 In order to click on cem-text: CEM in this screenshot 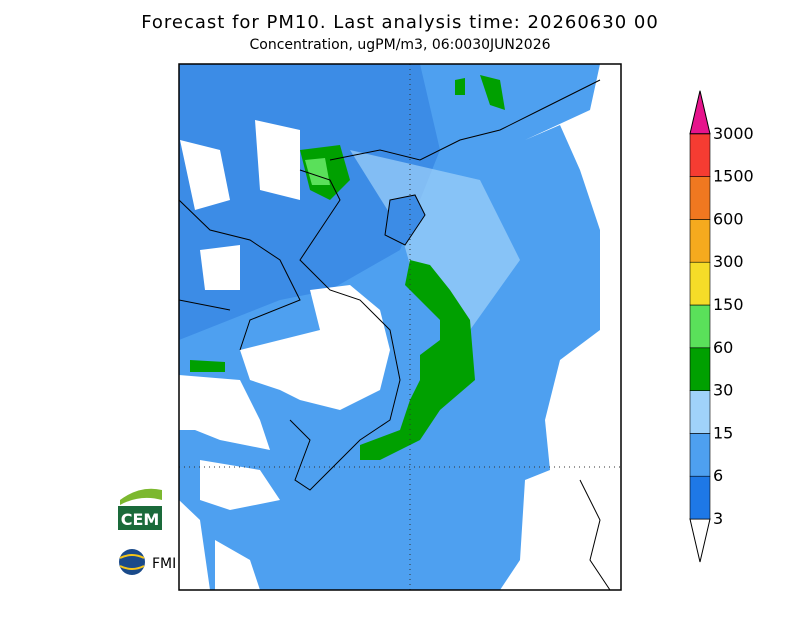, I will do `click(140, 519)`.